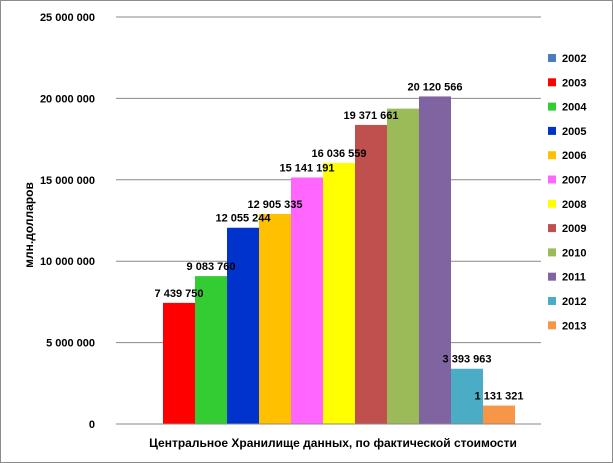  What do you see at coordinates (67, 99) in the screenshot?
I see `y-tick-label: 20 000 000` at bounding box center [67, 99].